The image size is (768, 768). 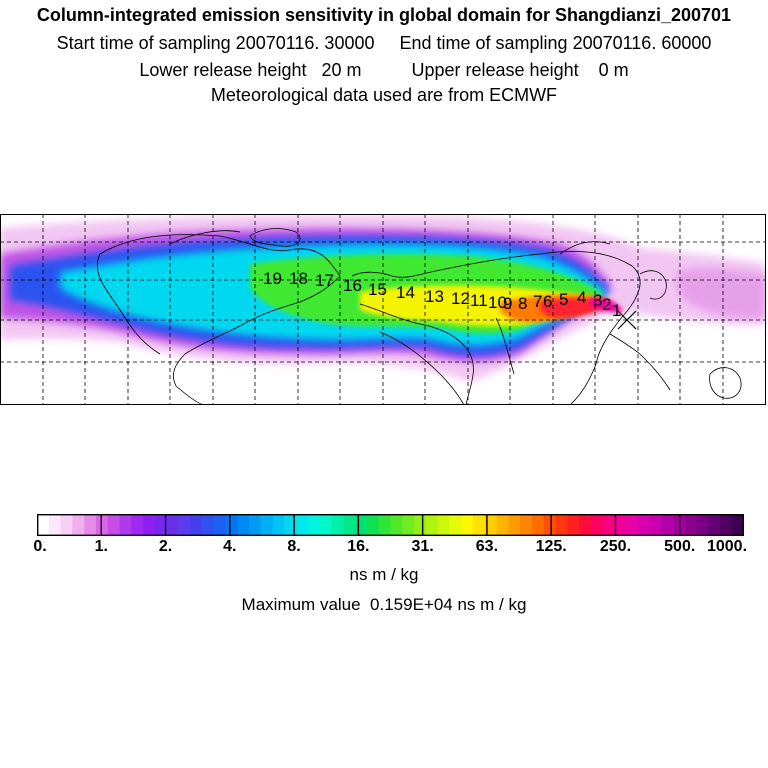 I want to click on day-label: 5, so click(x=563, y=299).